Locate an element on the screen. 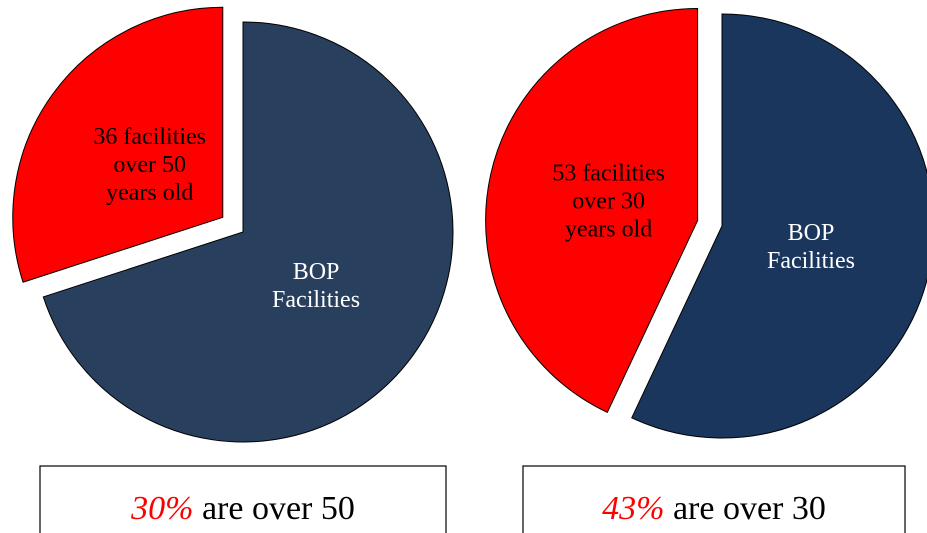 This screenshot has width=927, height=533. caption: 43% are over 30 is located at coordinates (714, 508).